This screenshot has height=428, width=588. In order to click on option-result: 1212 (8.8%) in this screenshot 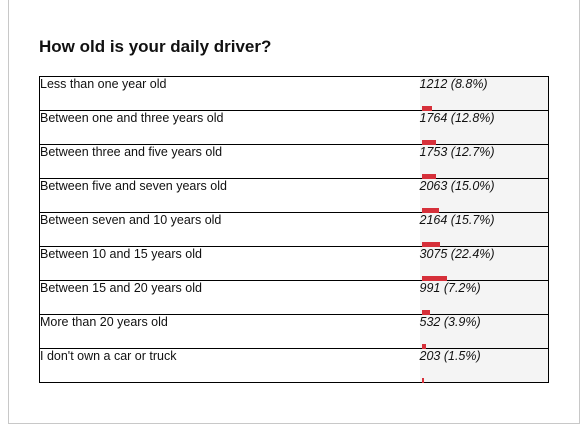, I will do `click(484, 93)`.